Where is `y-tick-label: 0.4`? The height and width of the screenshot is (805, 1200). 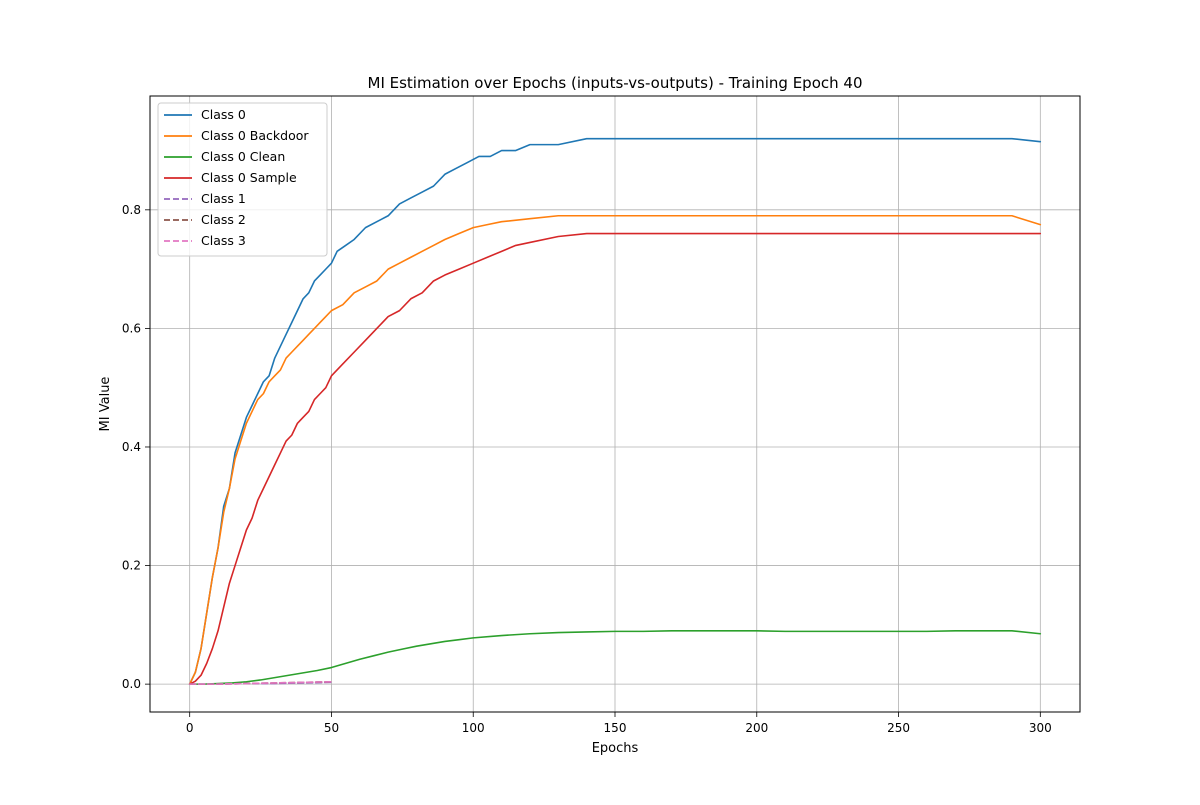
y-tick-label: 0.4 is located at coordinates (131, 447).